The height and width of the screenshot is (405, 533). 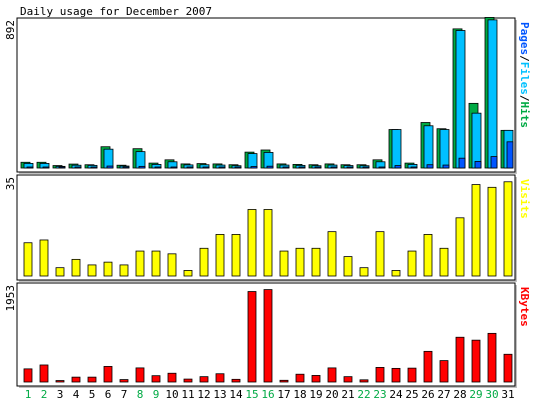 I want to click on x-tick-label-day-6: 6, so click(x=108, y=394).